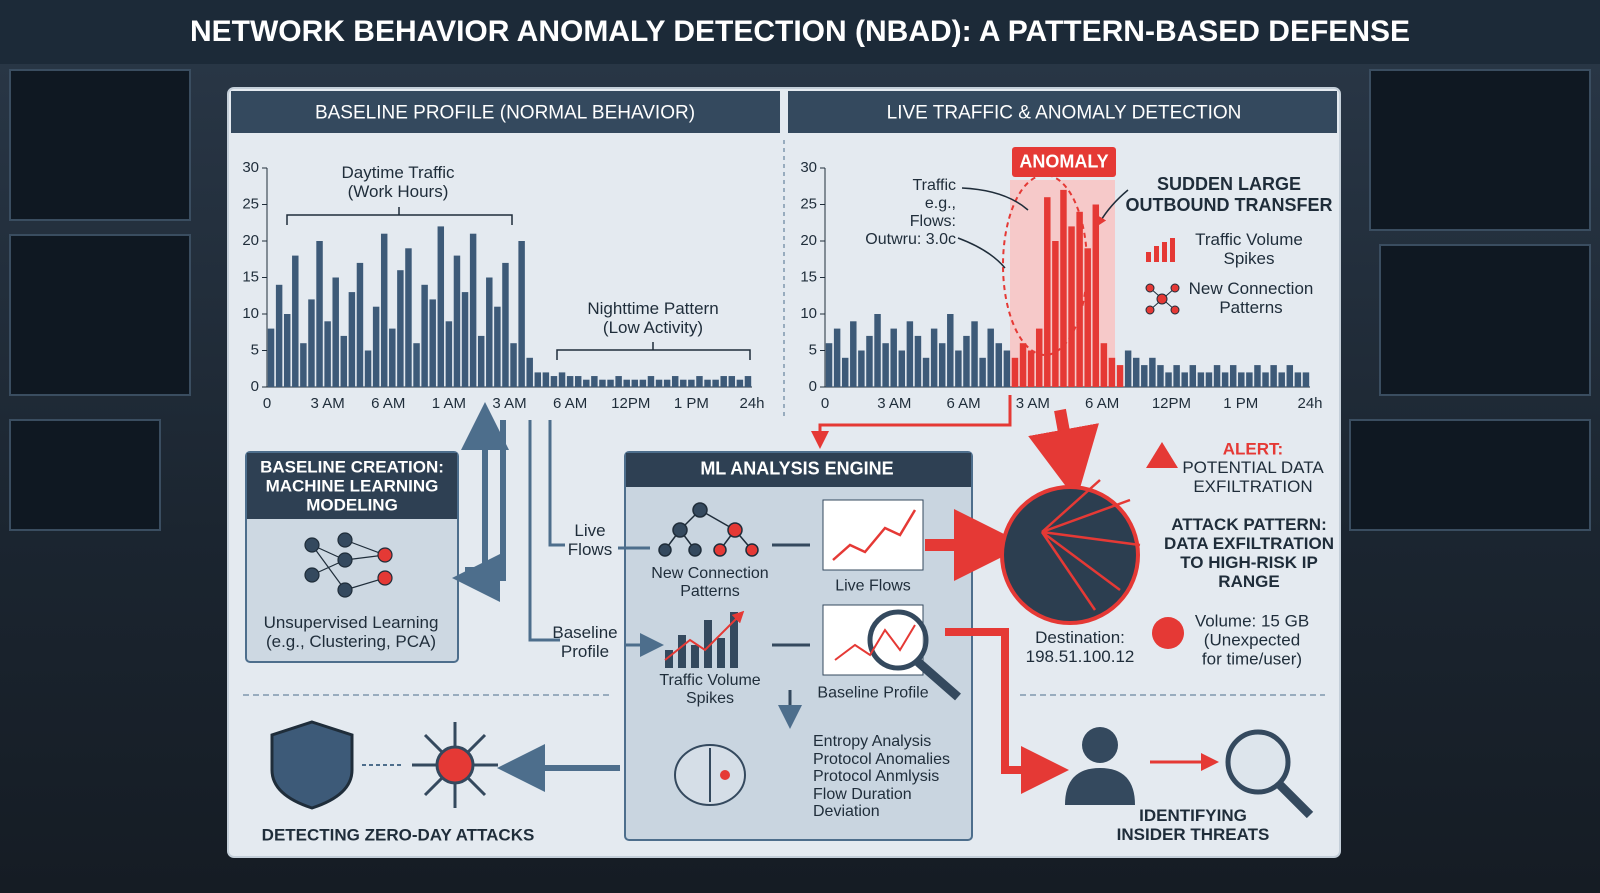 The width and height of the screenshot is (1600, 893). Describe the element at coordinates (1228, 184) in the screenshot. I see `text-line: SUDDEN LARGE` at that location.